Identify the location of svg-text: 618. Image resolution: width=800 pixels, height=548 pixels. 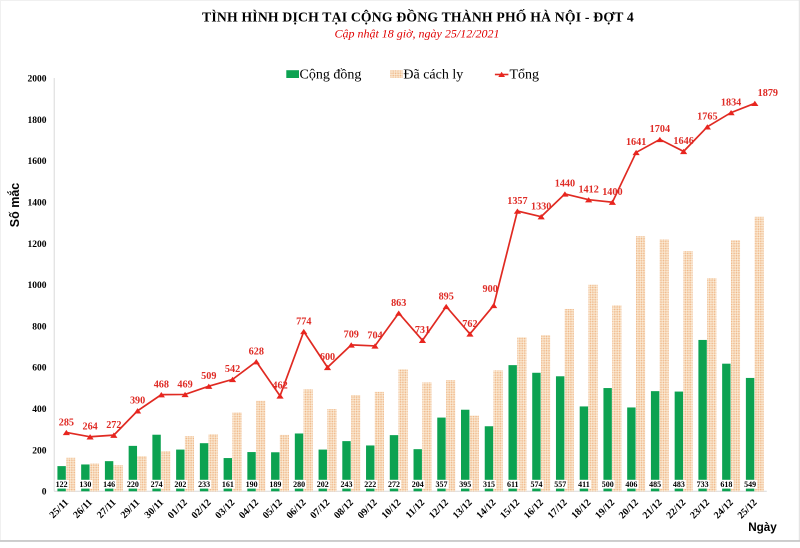
(726, 484).